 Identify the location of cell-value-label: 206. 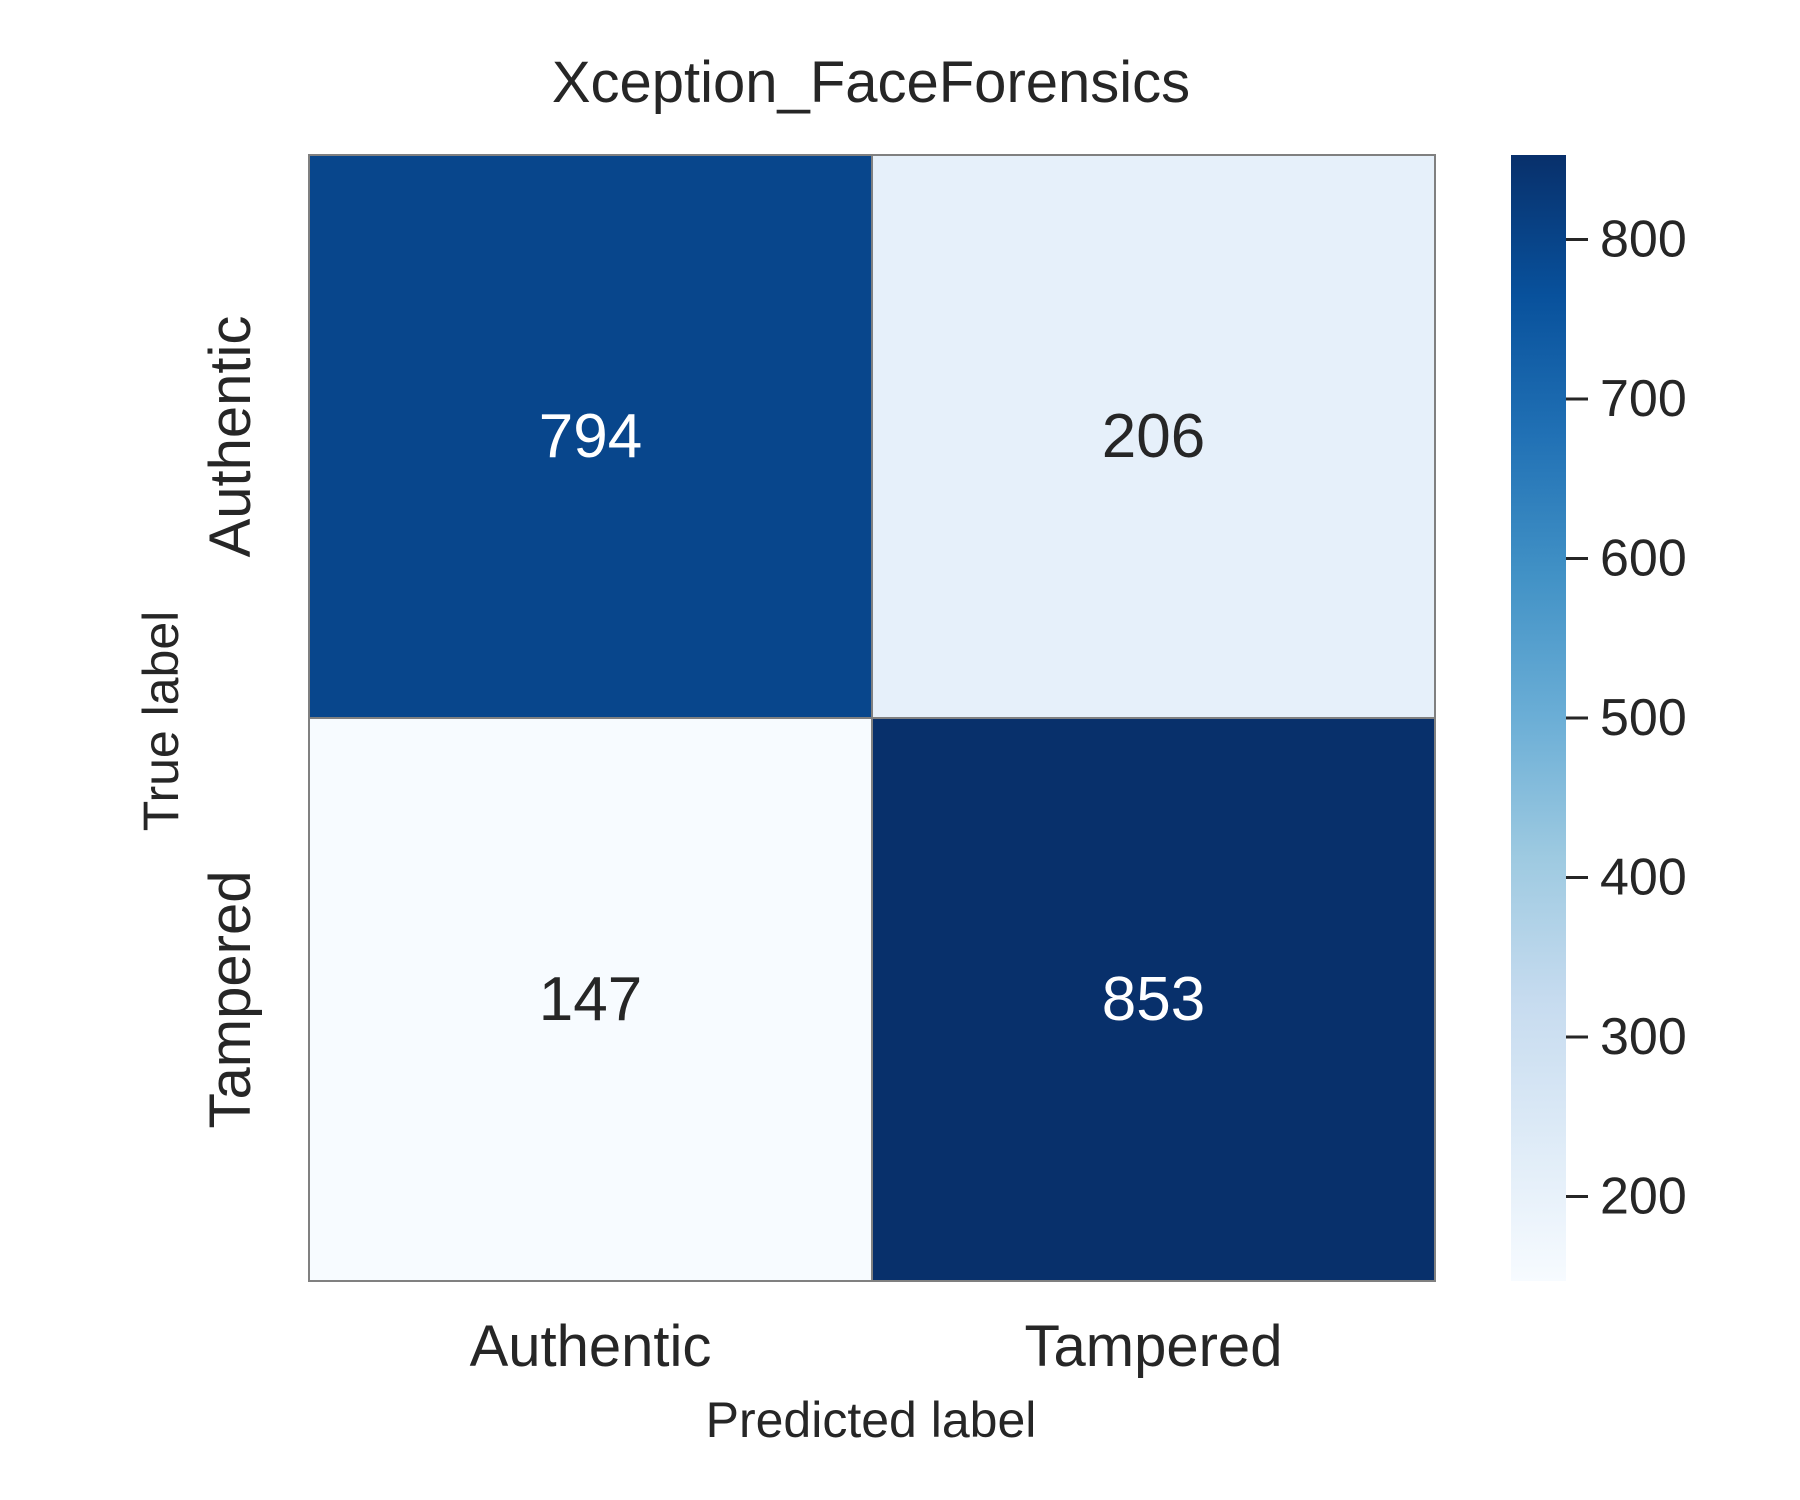
(1153, 436).